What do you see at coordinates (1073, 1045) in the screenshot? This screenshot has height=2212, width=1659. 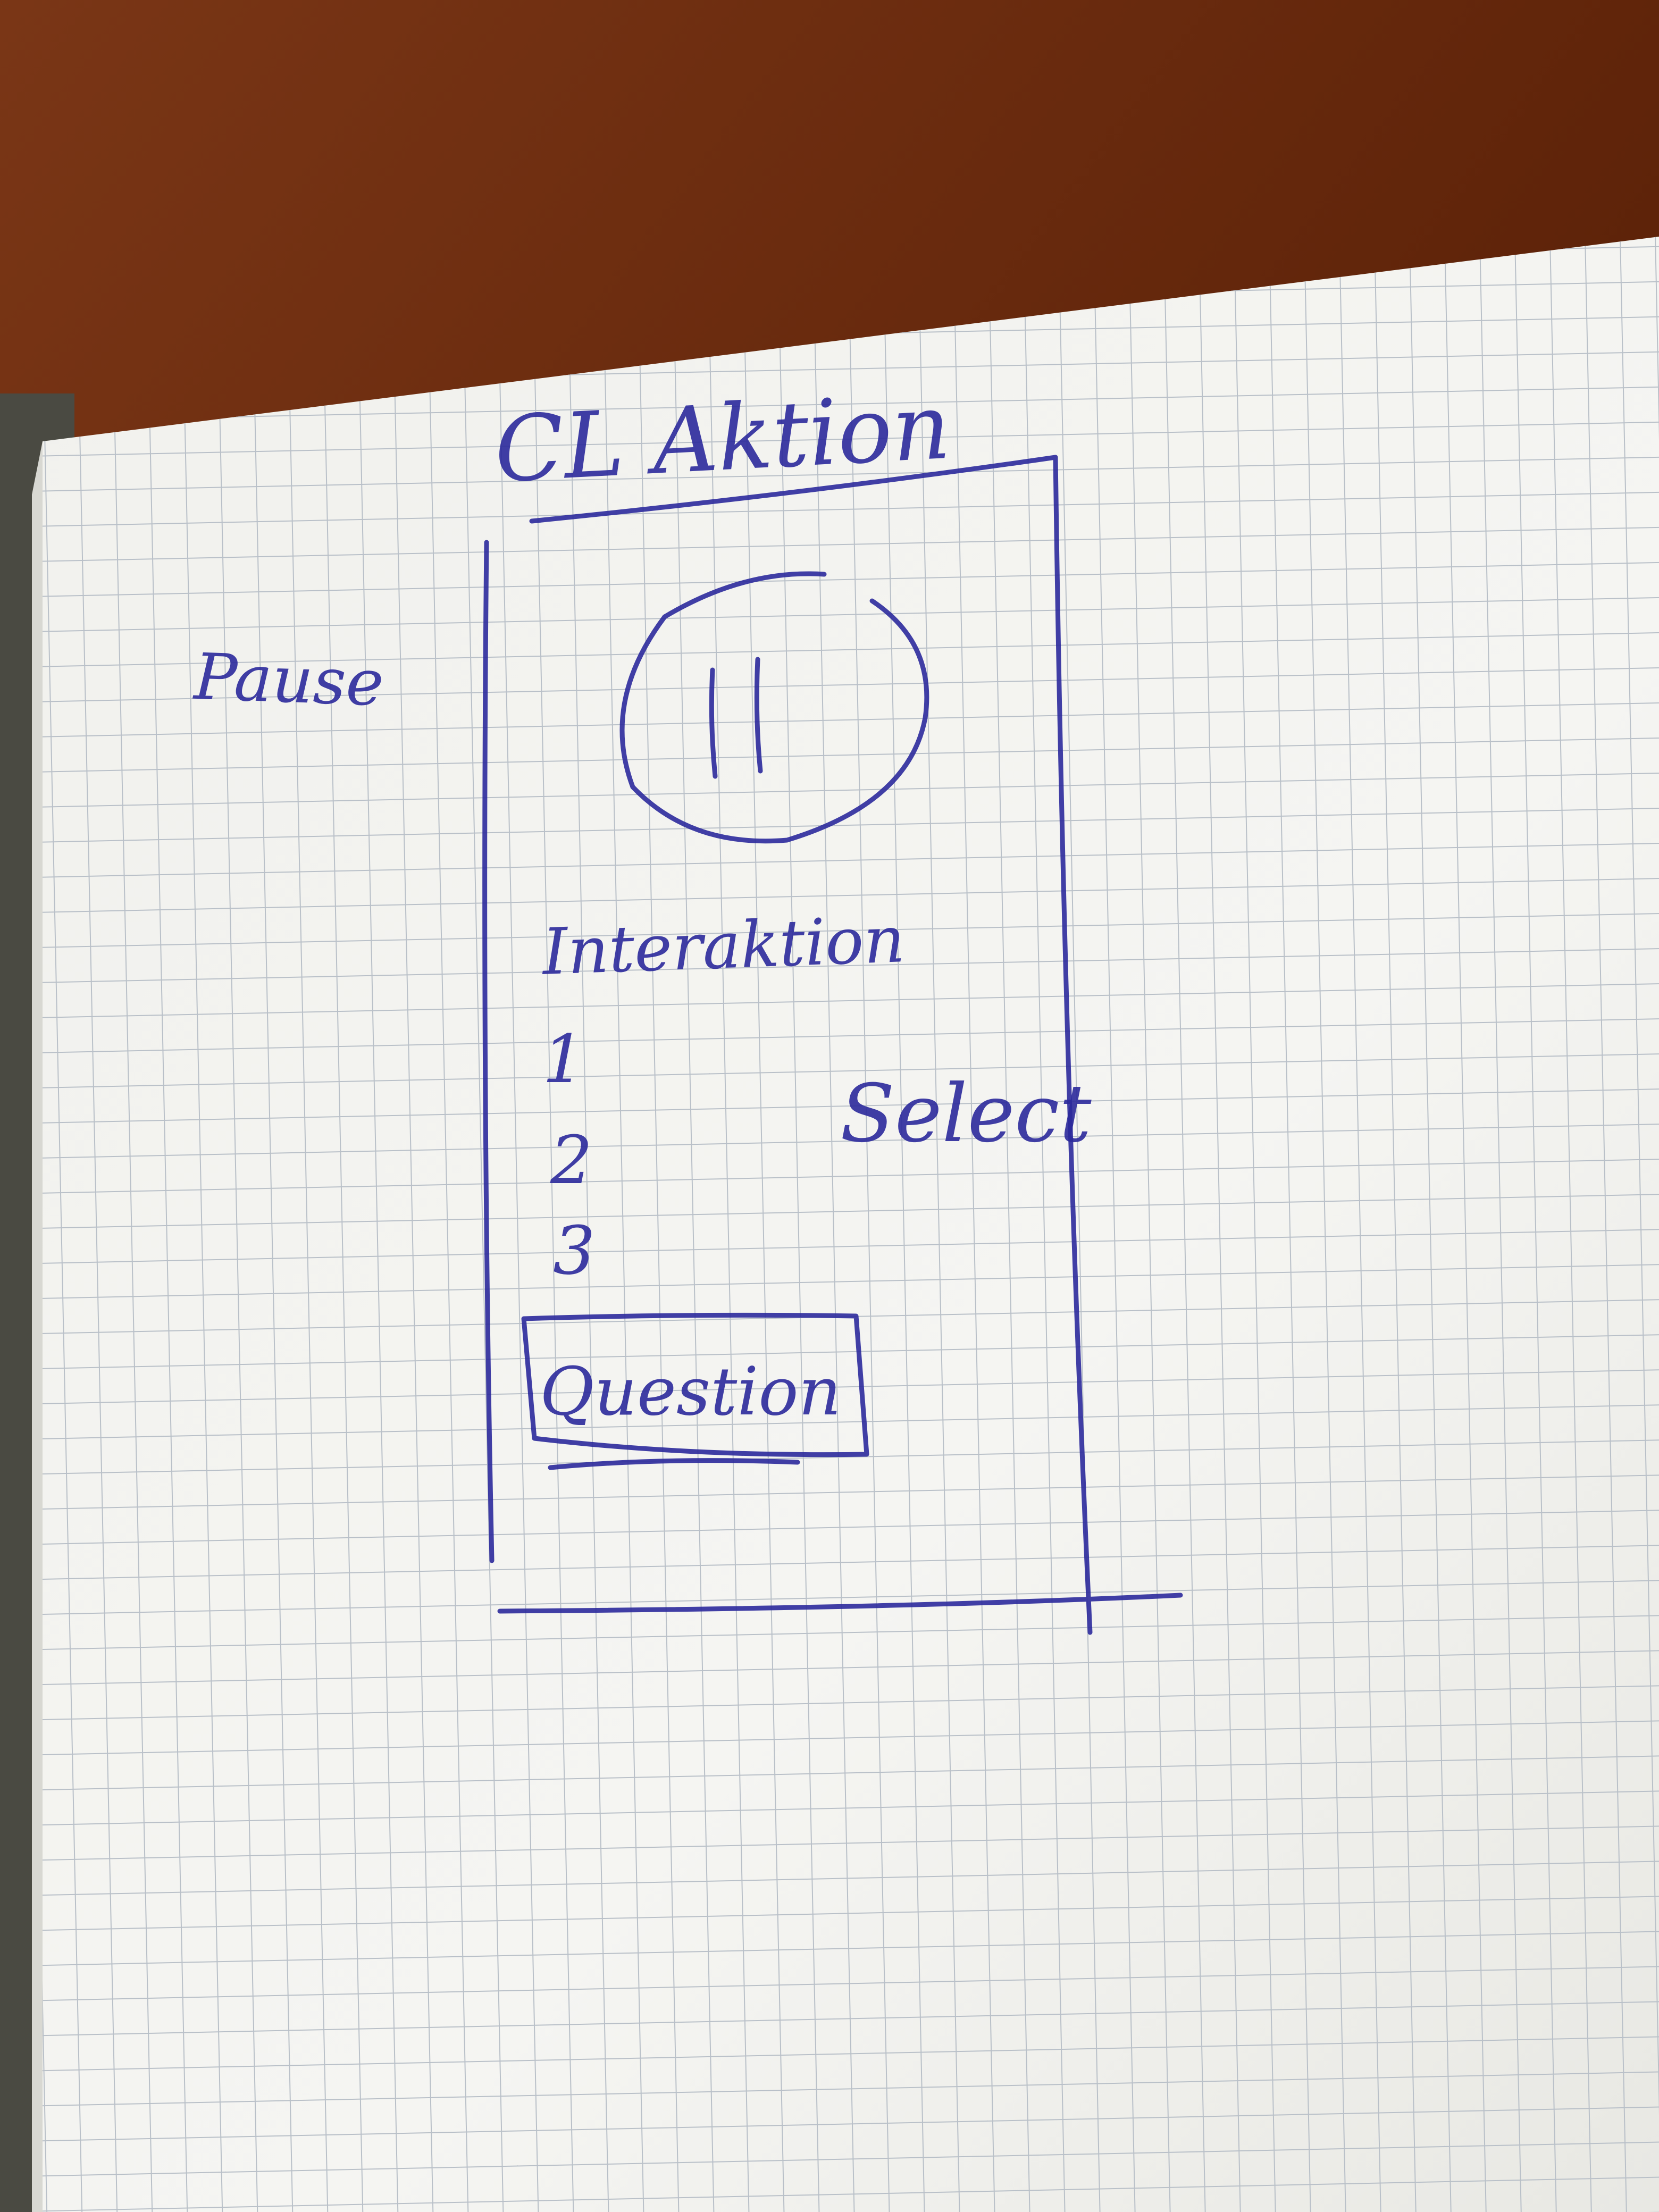 I see `phone-frame-right` at bounding box center [1073, 1045].